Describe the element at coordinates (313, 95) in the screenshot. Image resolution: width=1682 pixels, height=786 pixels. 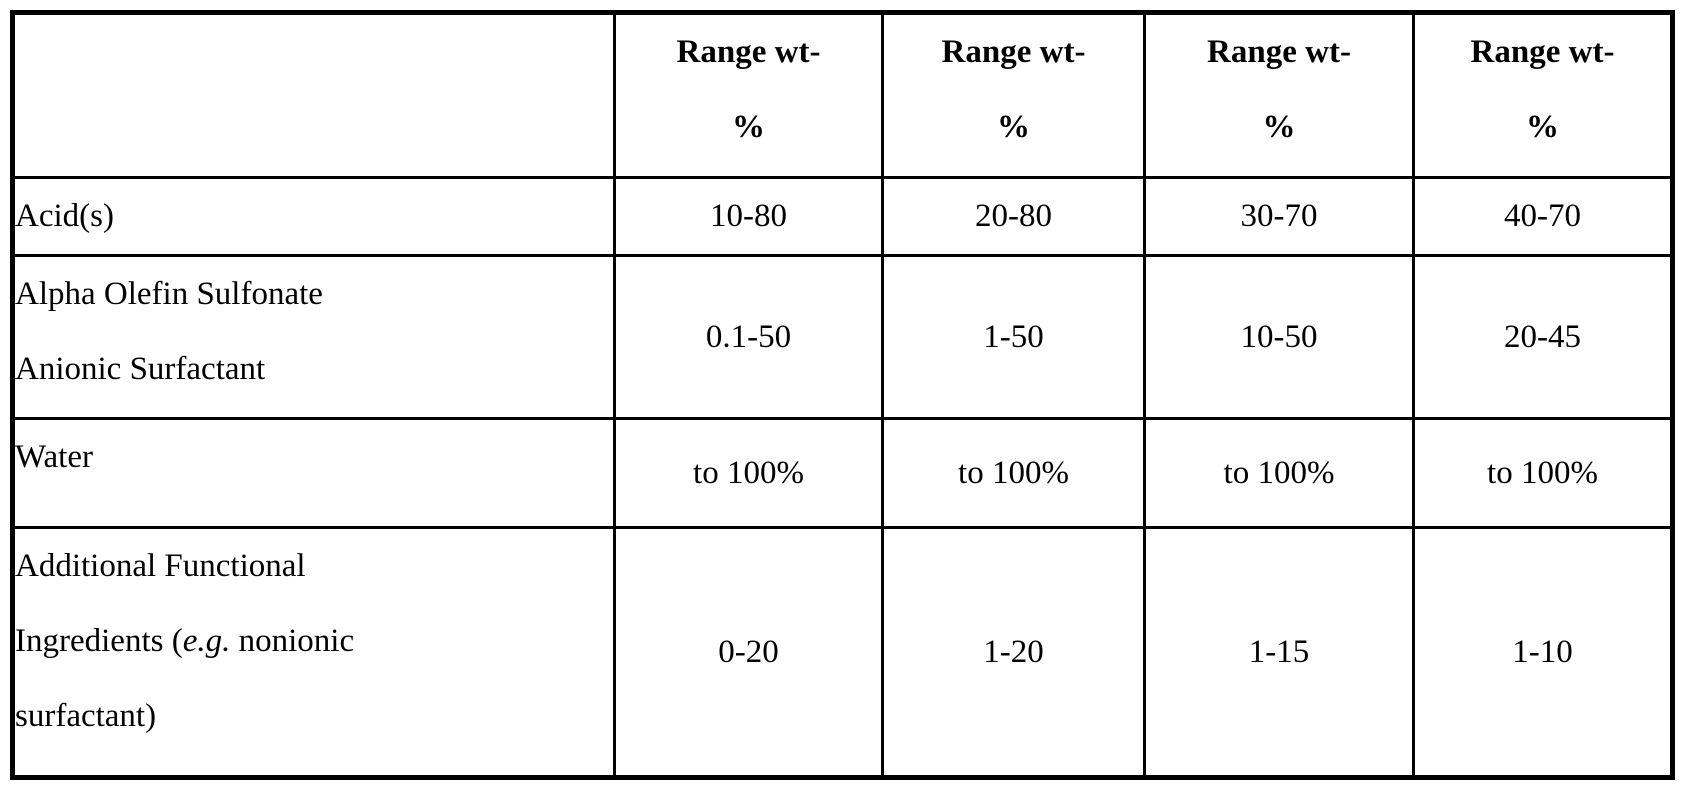
I see `header-blank-cell` at that location.